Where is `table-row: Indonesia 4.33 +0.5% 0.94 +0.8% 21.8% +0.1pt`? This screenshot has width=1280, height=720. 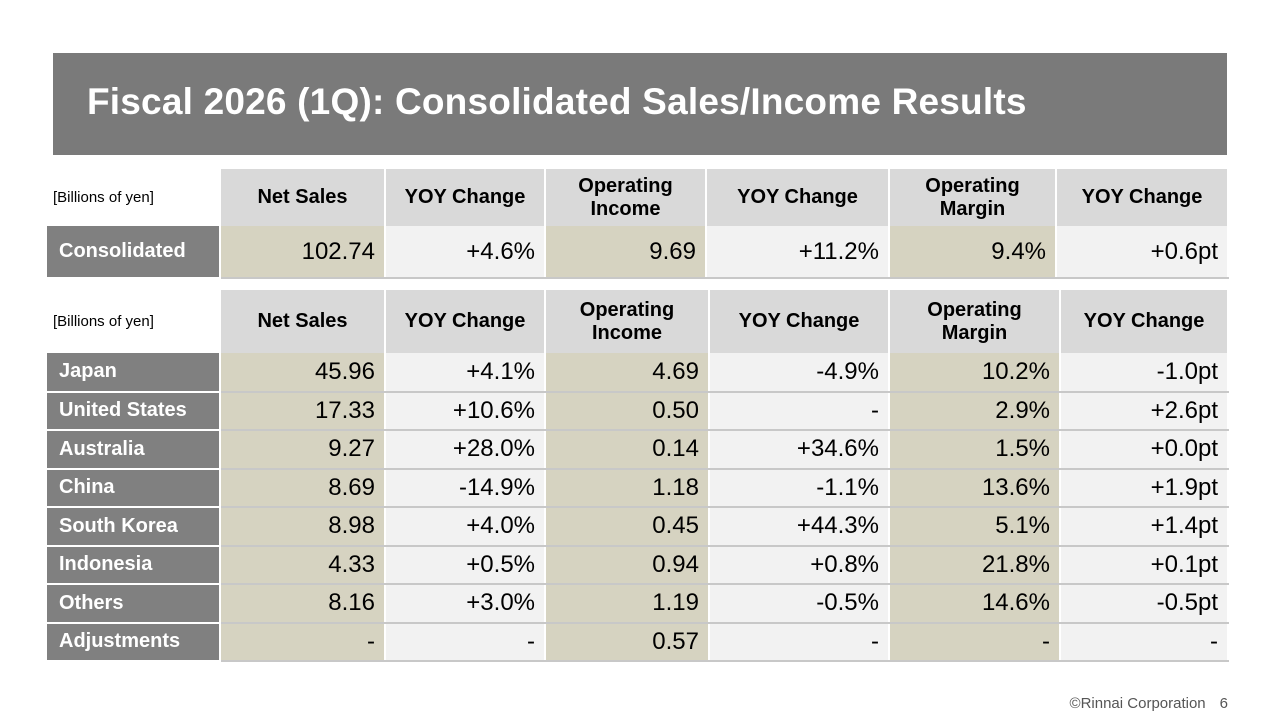 table-row: Indonesia 4.33 +0.5% 0.94 +0.8% 21.8% +0.1pt is located at coordinates (638, 565).